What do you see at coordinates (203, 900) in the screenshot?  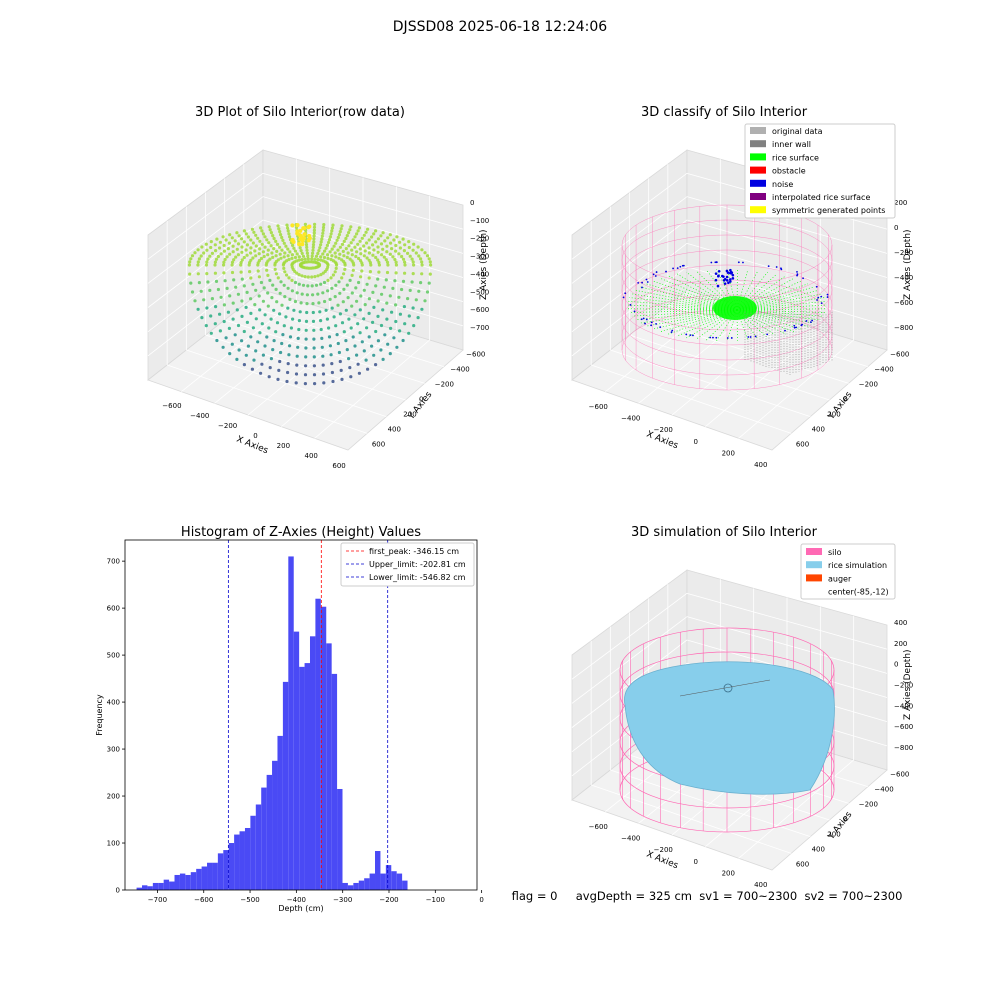 I see `x-tick-label: −600` at bounding box center [203, 900].